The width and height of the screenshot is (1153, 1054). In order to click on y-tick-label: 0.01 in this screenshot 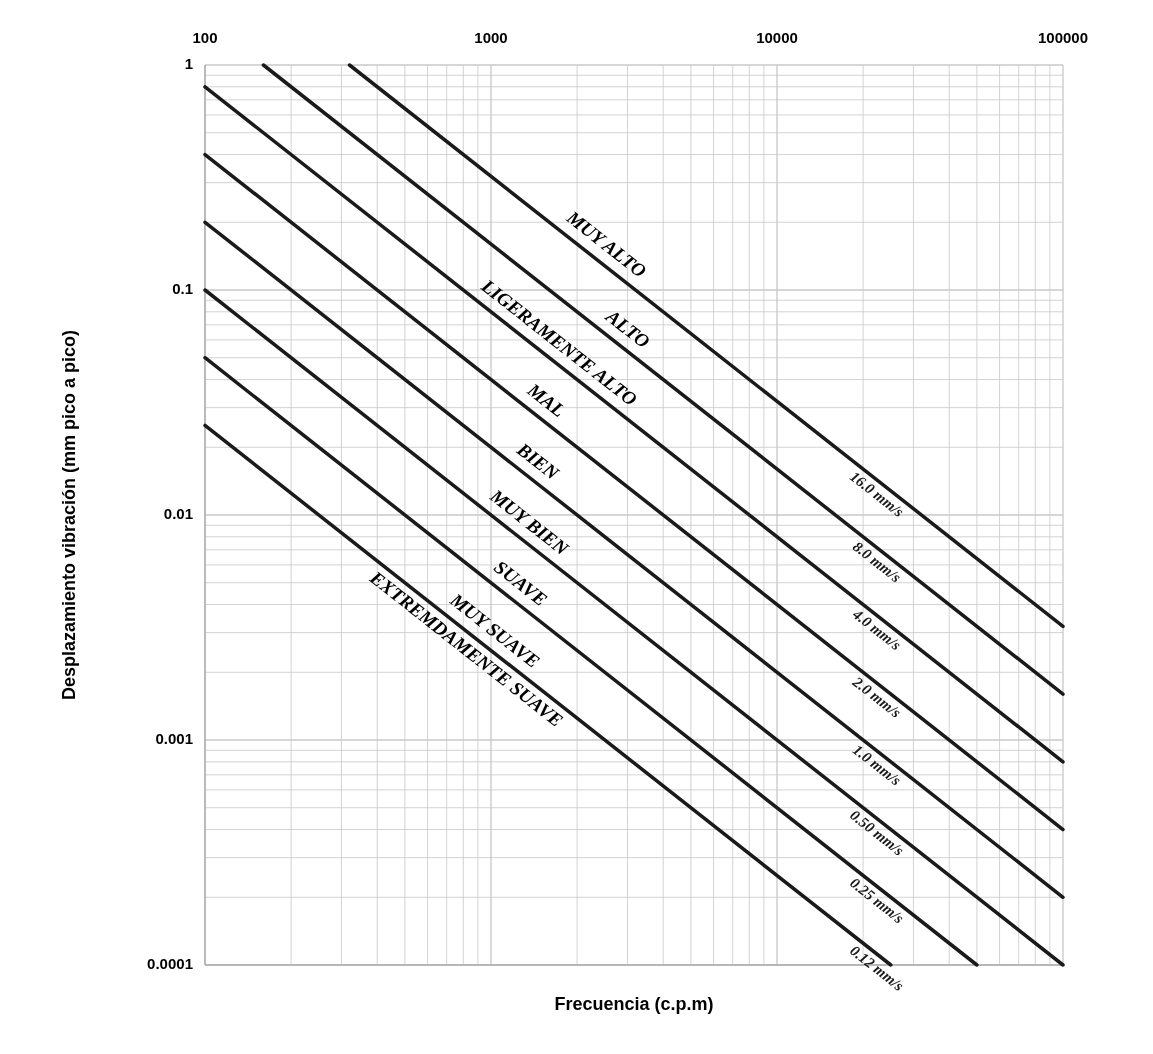, I will do `click(178, 513)`.